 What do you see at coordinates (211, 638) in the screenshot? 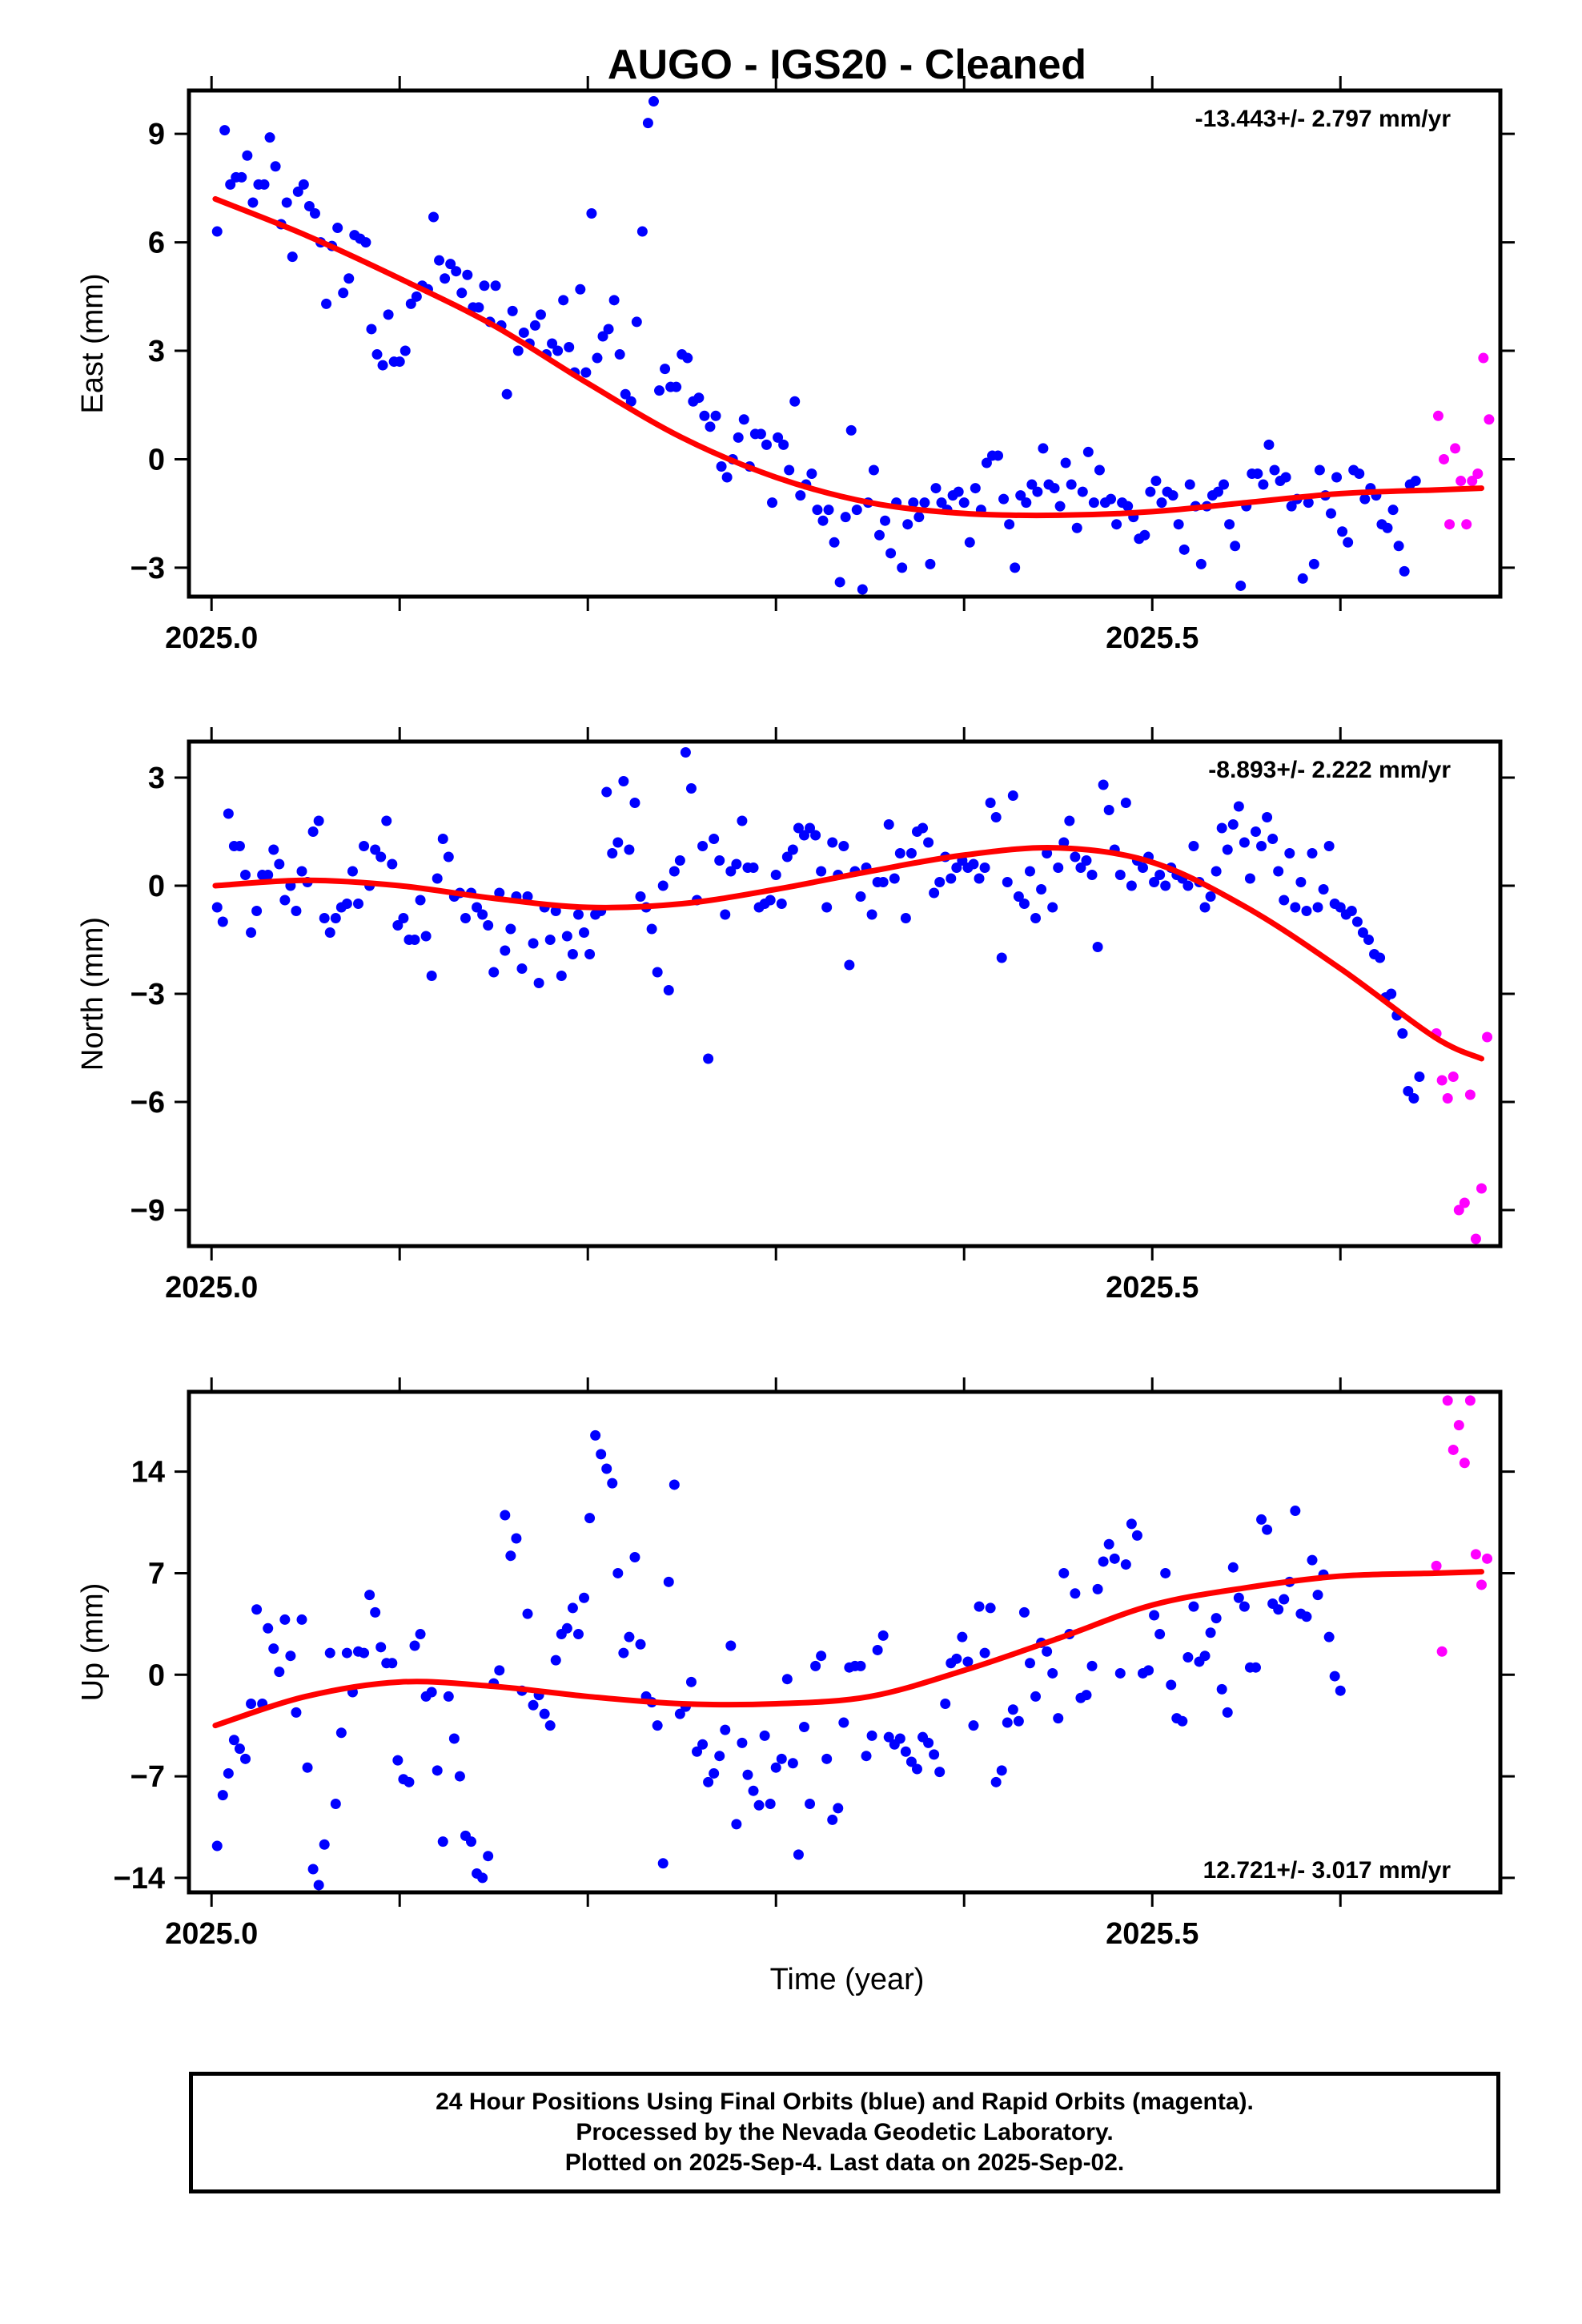
I see `east-x-tick-label: 2025.0` at bounding box center [211, 638].